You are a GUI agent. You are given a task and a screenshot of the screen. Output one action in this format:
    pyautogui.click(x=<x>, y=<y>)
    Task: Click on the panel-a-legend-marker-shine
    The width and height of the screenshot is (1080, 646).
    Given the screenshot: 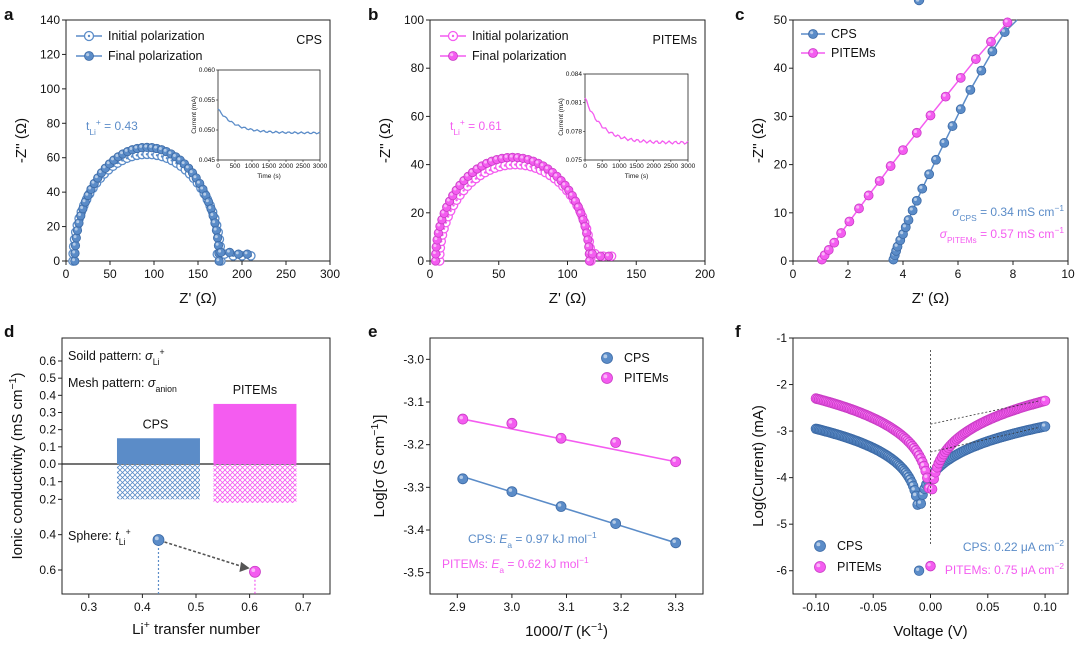 What is the action you would take?
    pyautogui.click(x=88, y=55)
    